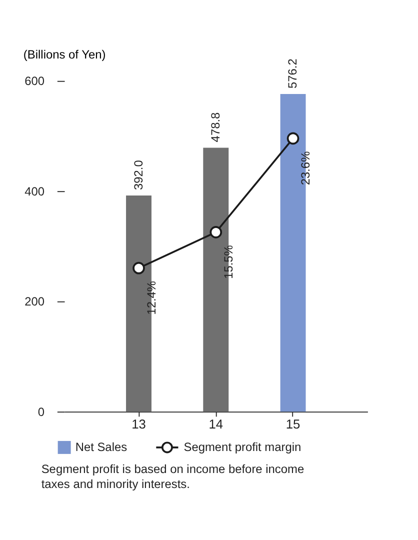  Describe the element at coordinates (172, 476) in the screenshot. I see `text: Segment profit is based on income before income taxes and minority interests.` at that location.